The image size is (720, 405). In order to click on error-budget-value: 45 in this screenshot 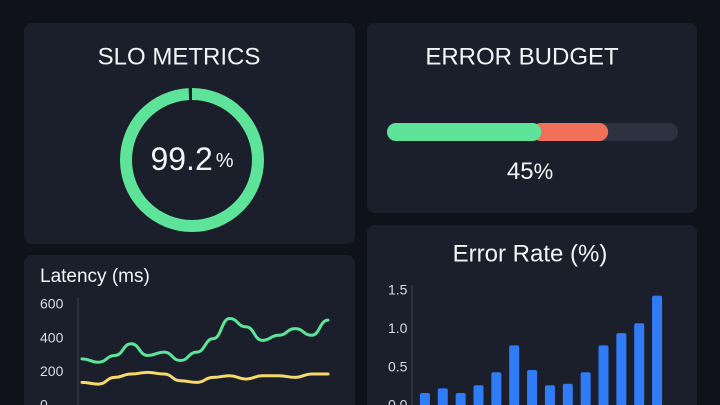, I will do `click(520, 171)`.